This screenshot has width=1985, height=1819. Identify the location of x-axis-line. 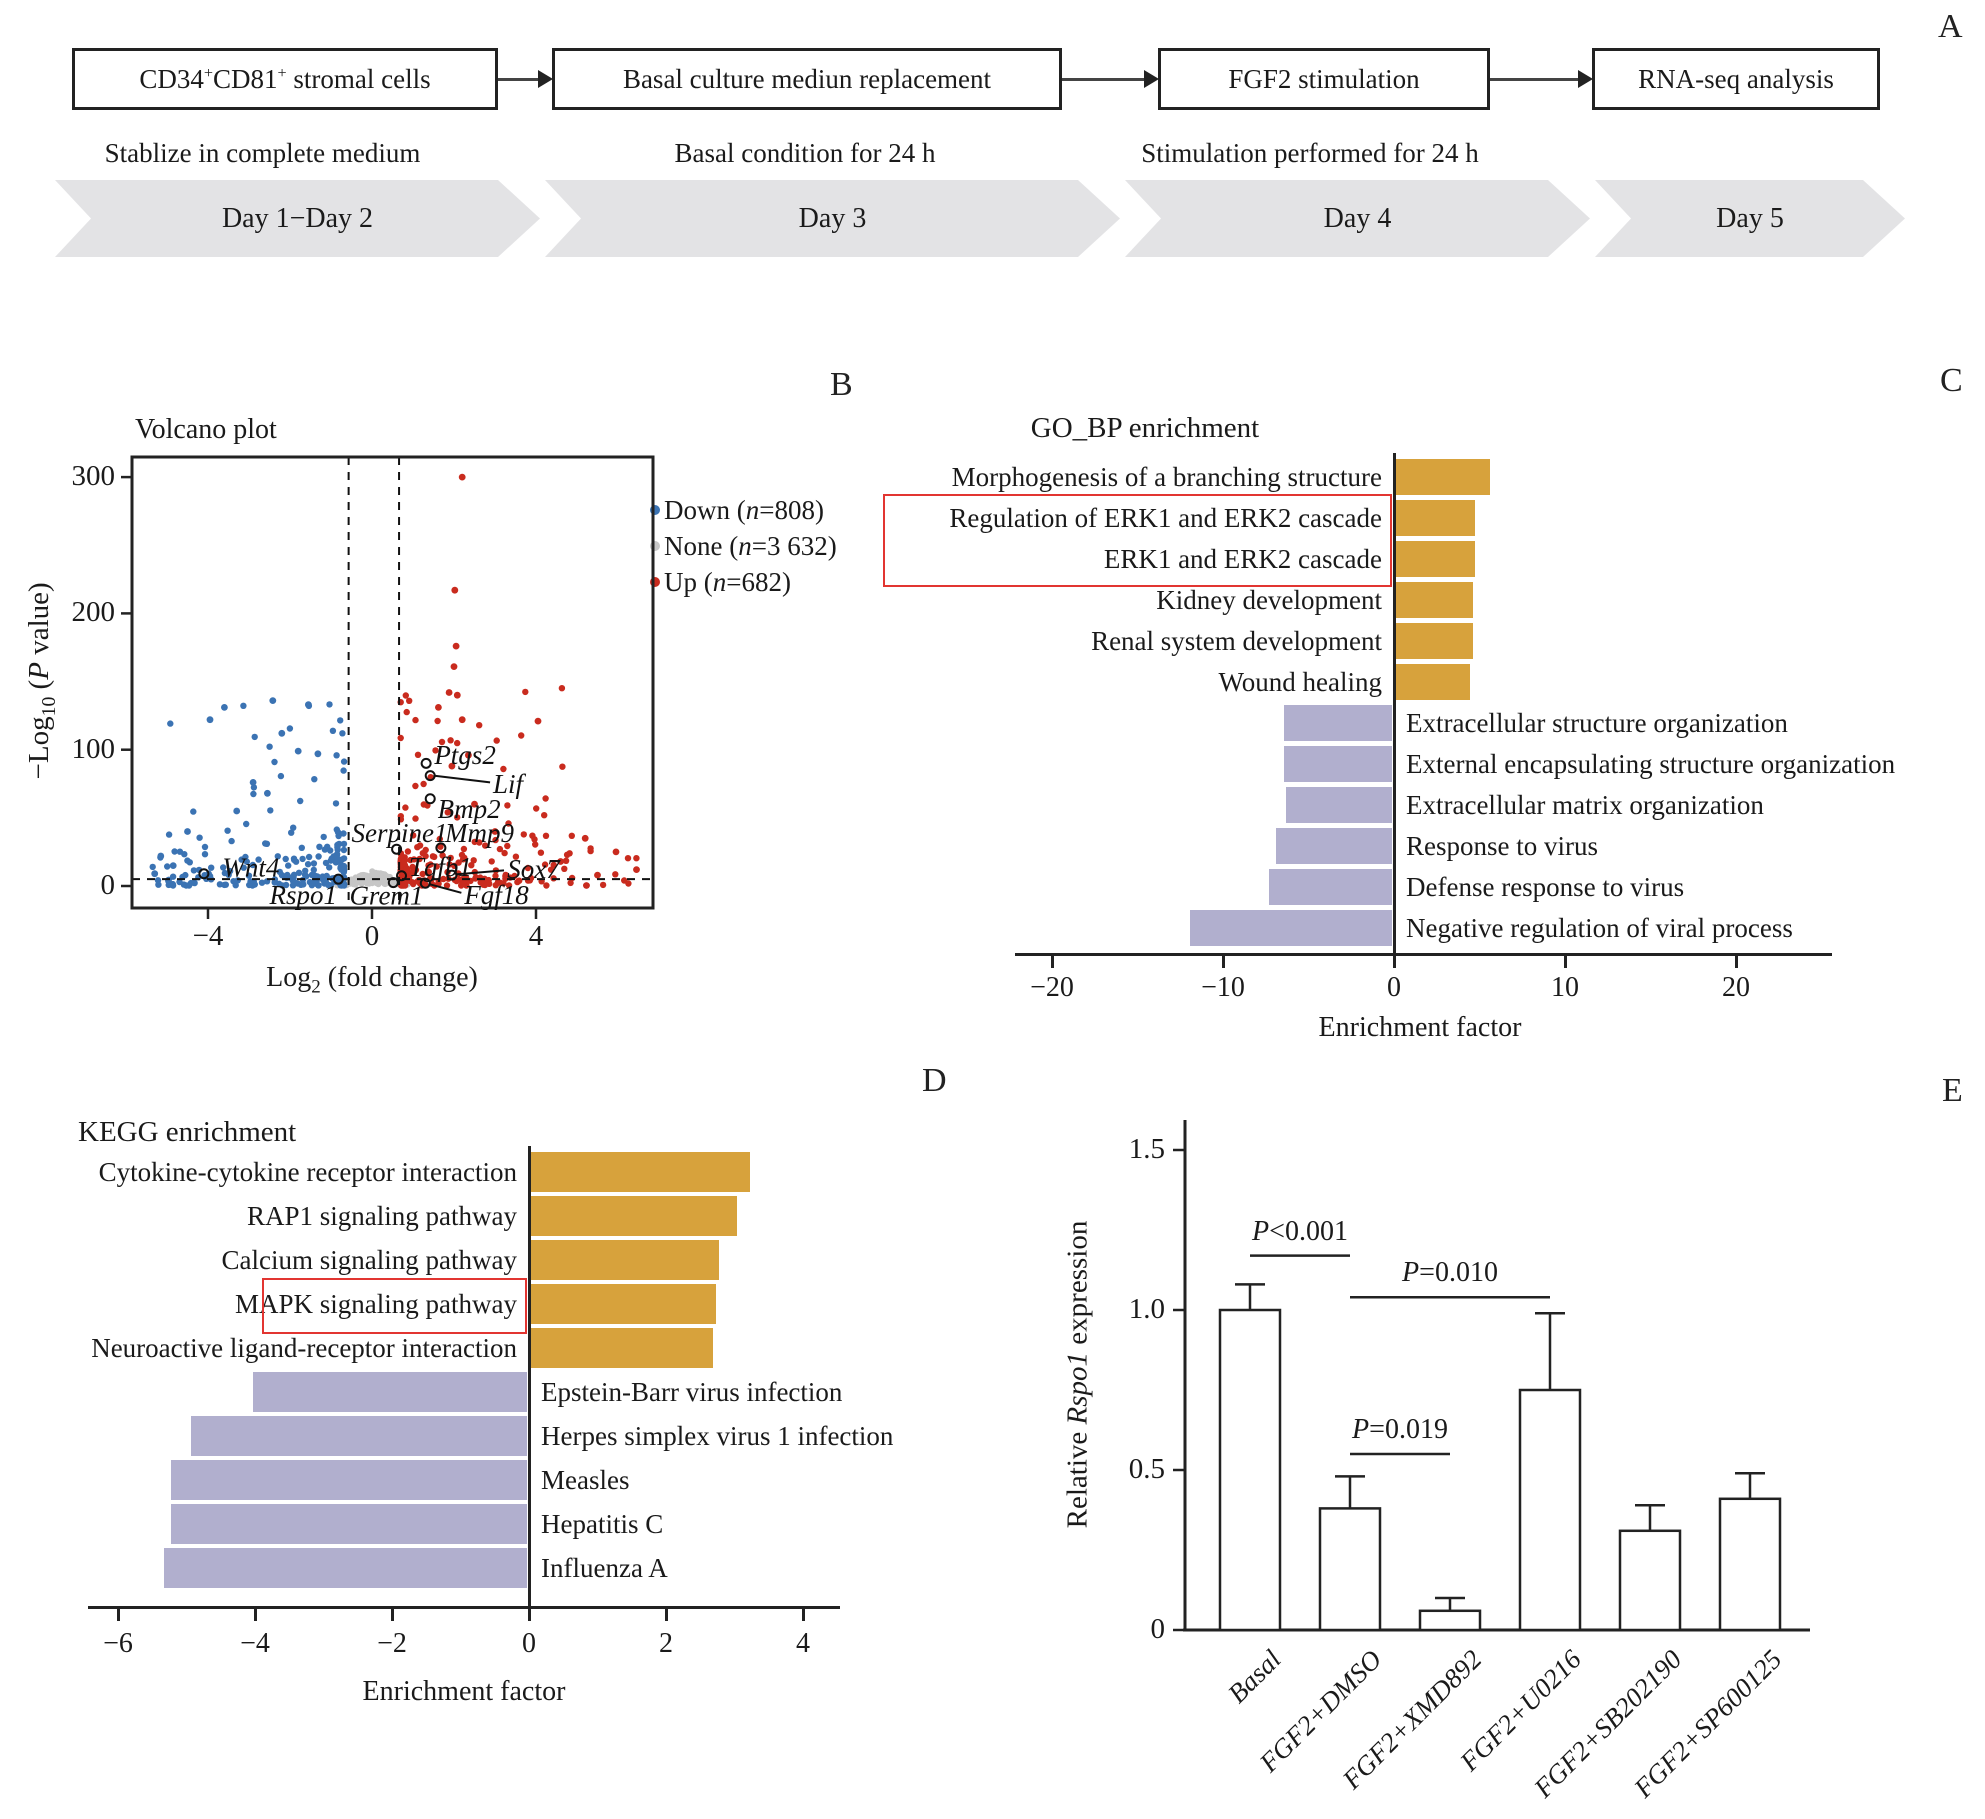
(464, 1607).